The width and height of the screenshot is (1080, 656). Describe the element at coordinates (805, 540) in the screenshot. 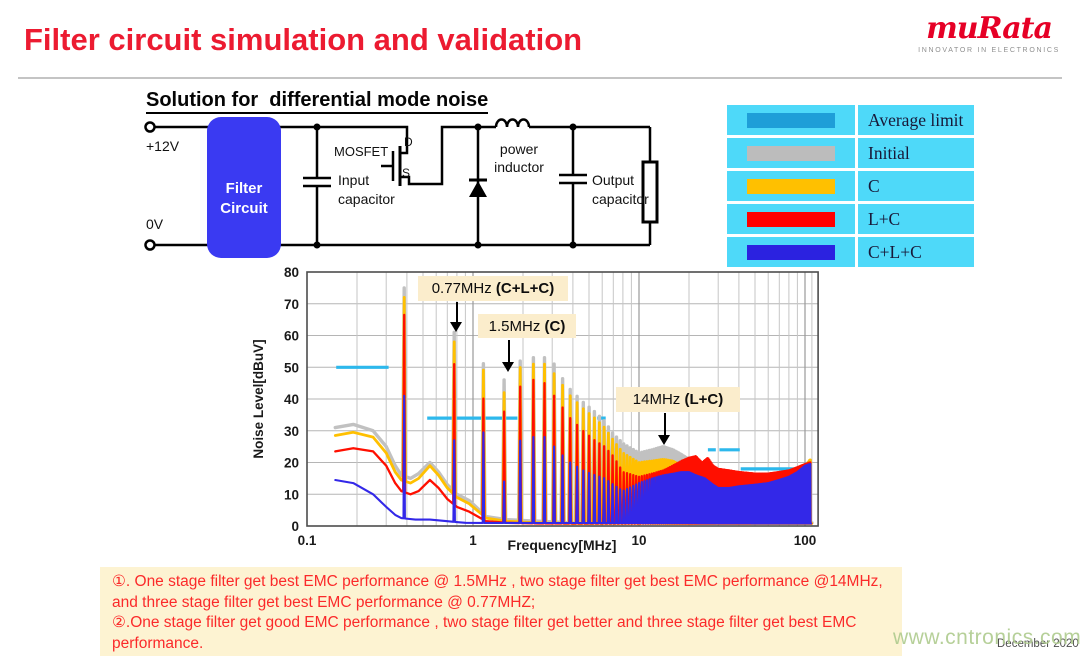

I see `x-tick-label: 100` at that location.